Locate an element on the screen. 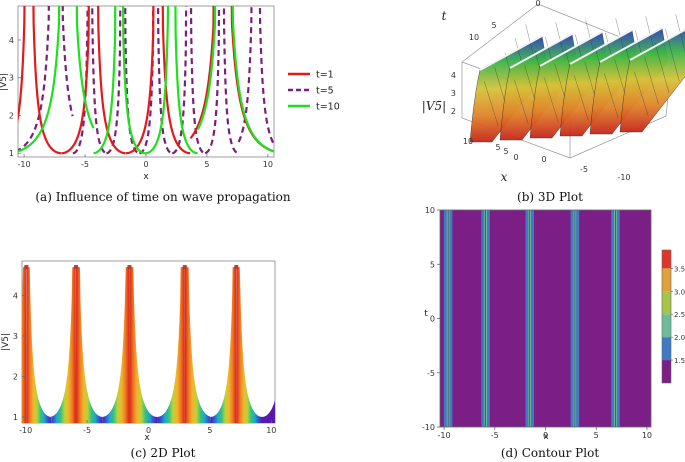  panel-d-ytick-label: -5 is located at coordinates (431, 373).